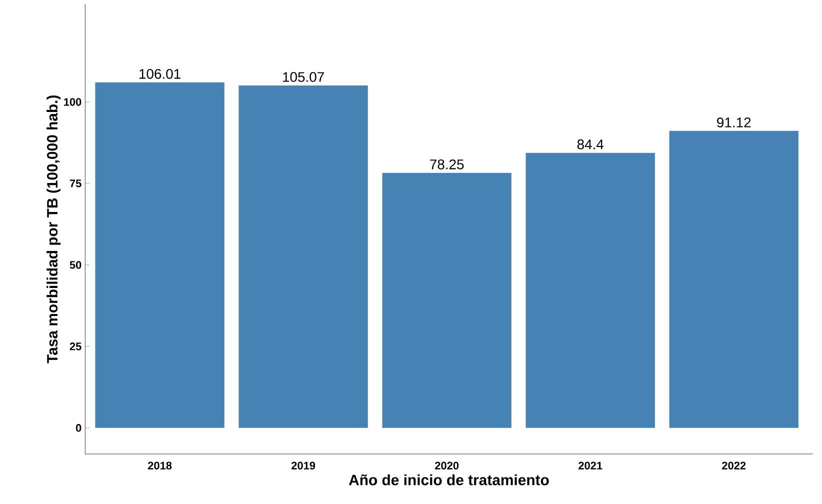  I want to click on data-label: 78.25, so click(447, 164).